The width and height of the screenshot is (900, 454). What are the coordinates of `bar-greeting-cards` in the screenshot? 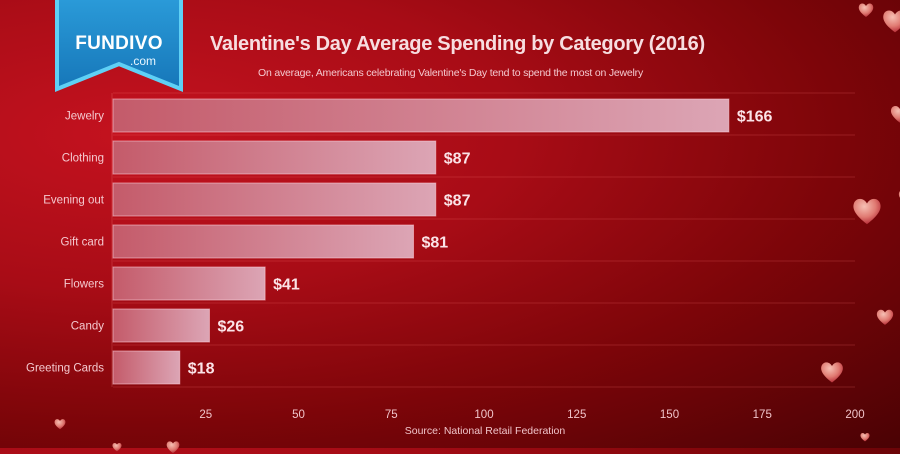 It's located at (146, 367).